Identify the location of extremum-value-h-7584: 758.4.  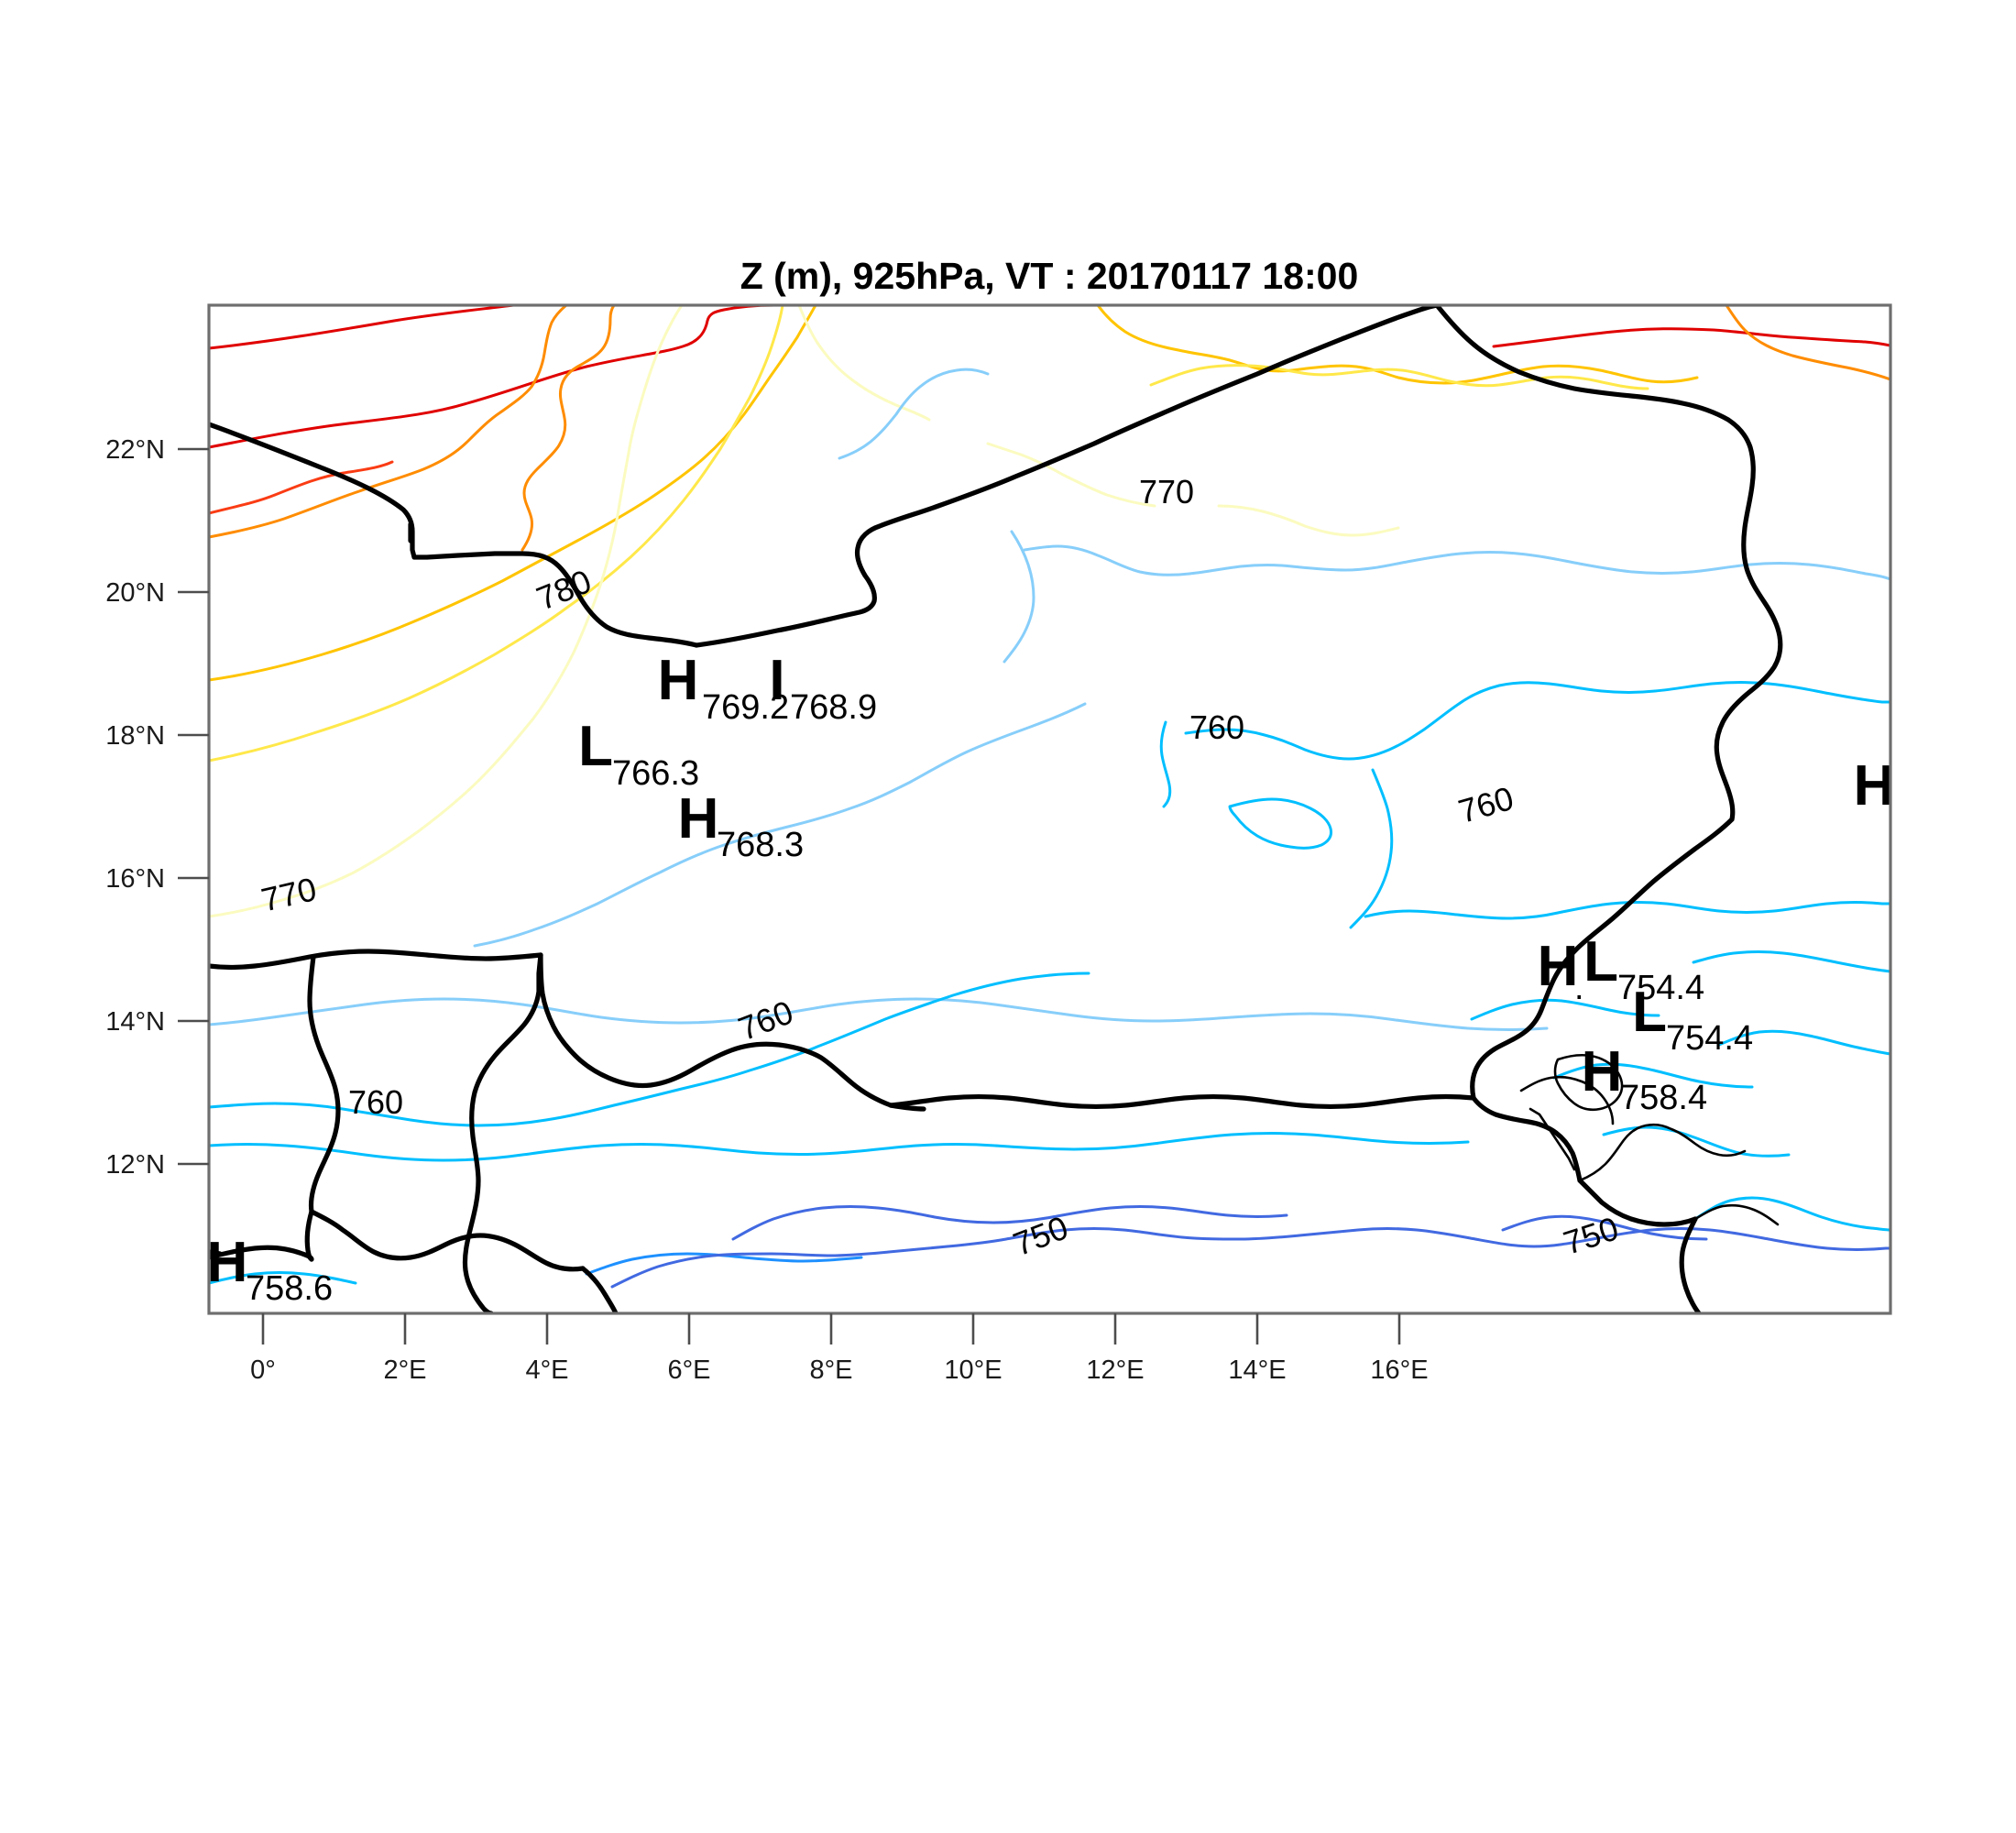
(1663, 1098).